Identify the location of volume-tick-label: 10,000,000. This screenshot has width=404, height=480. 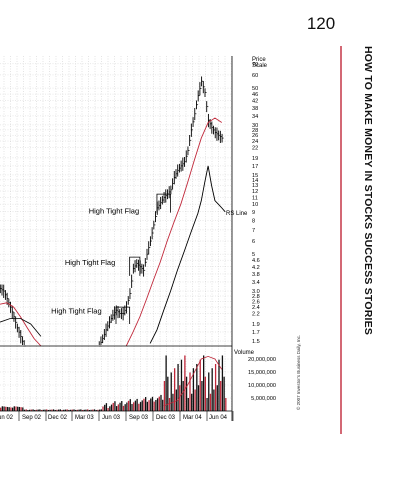
(262, 386).